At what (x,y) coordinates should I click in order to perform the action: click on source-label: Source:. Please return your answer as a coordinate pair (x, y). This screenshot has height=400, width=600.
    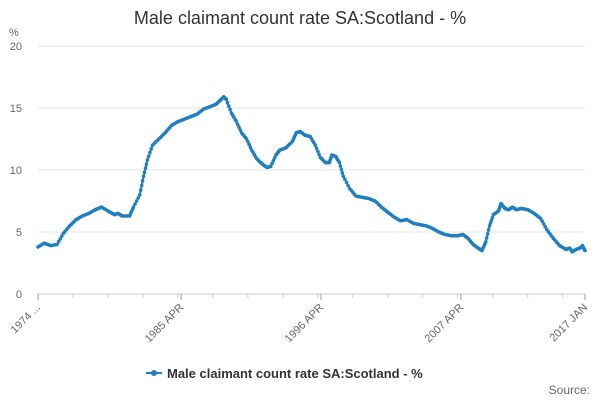
    Looking at the image, I should click on (569, 390).